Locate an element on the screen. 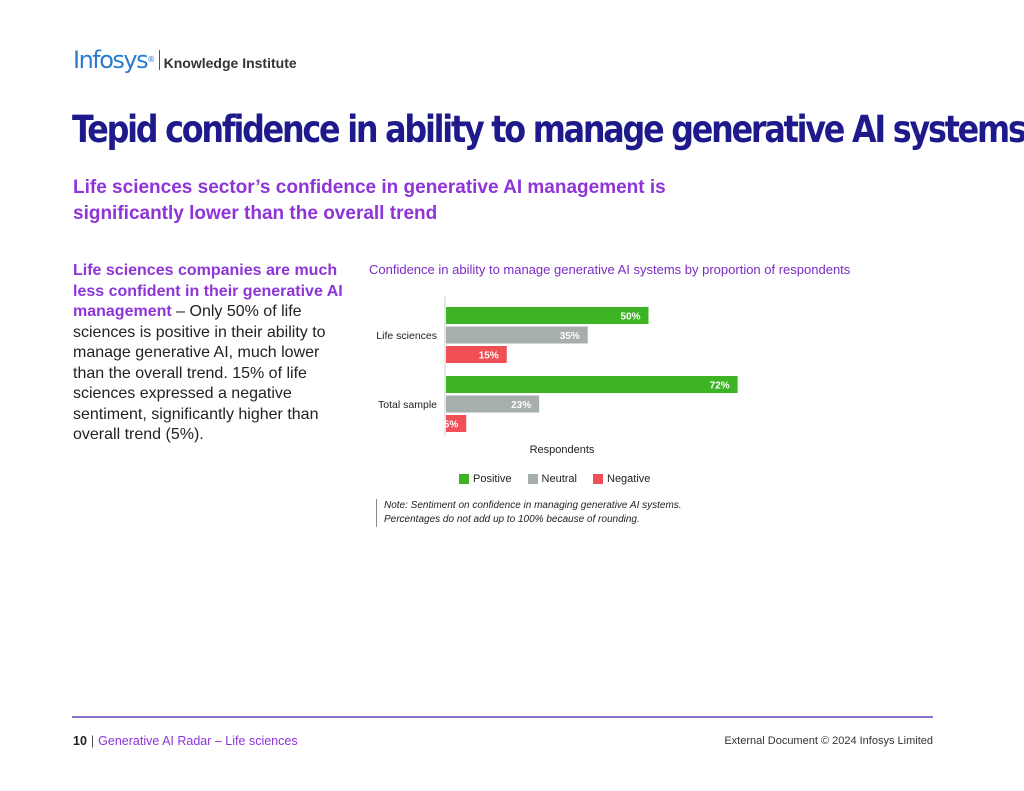 The width and height of the screenshot is (1024, 791). infosys-logo: Infosys® Knowledge Institute is located at coordinates (185, 60).